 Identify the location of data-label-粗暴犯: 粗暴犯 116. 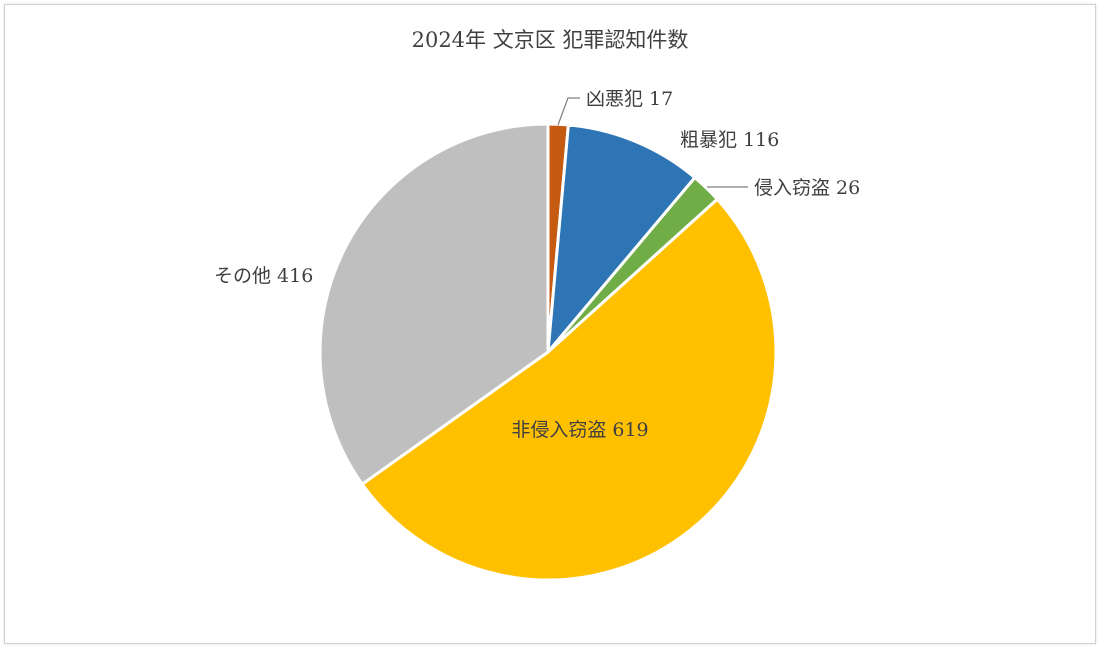
(729, 140).